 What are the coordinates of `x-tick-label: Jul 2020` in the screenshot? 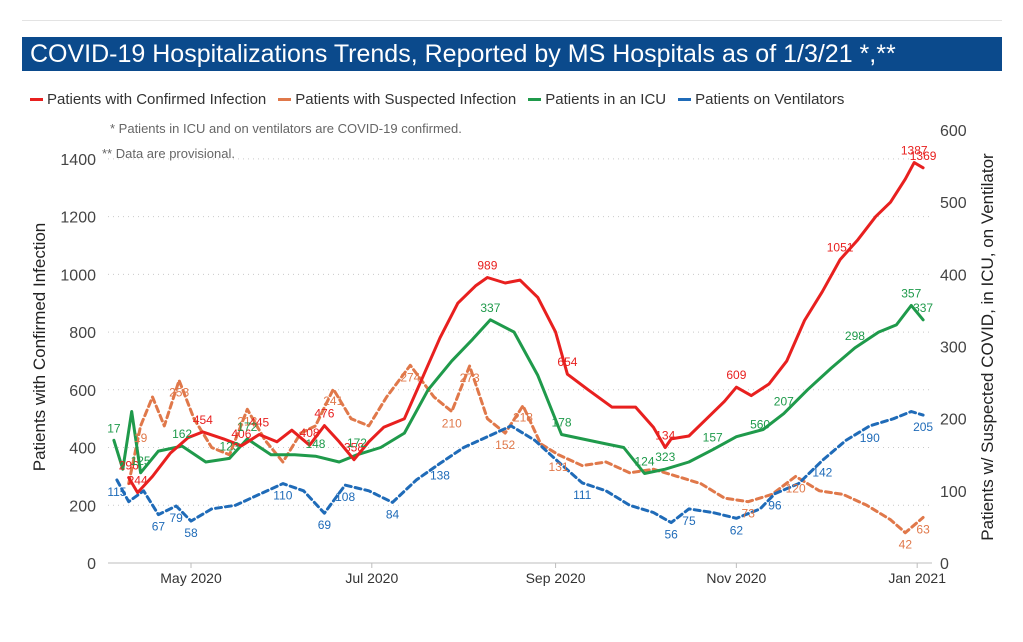 It's located at (371, 578).